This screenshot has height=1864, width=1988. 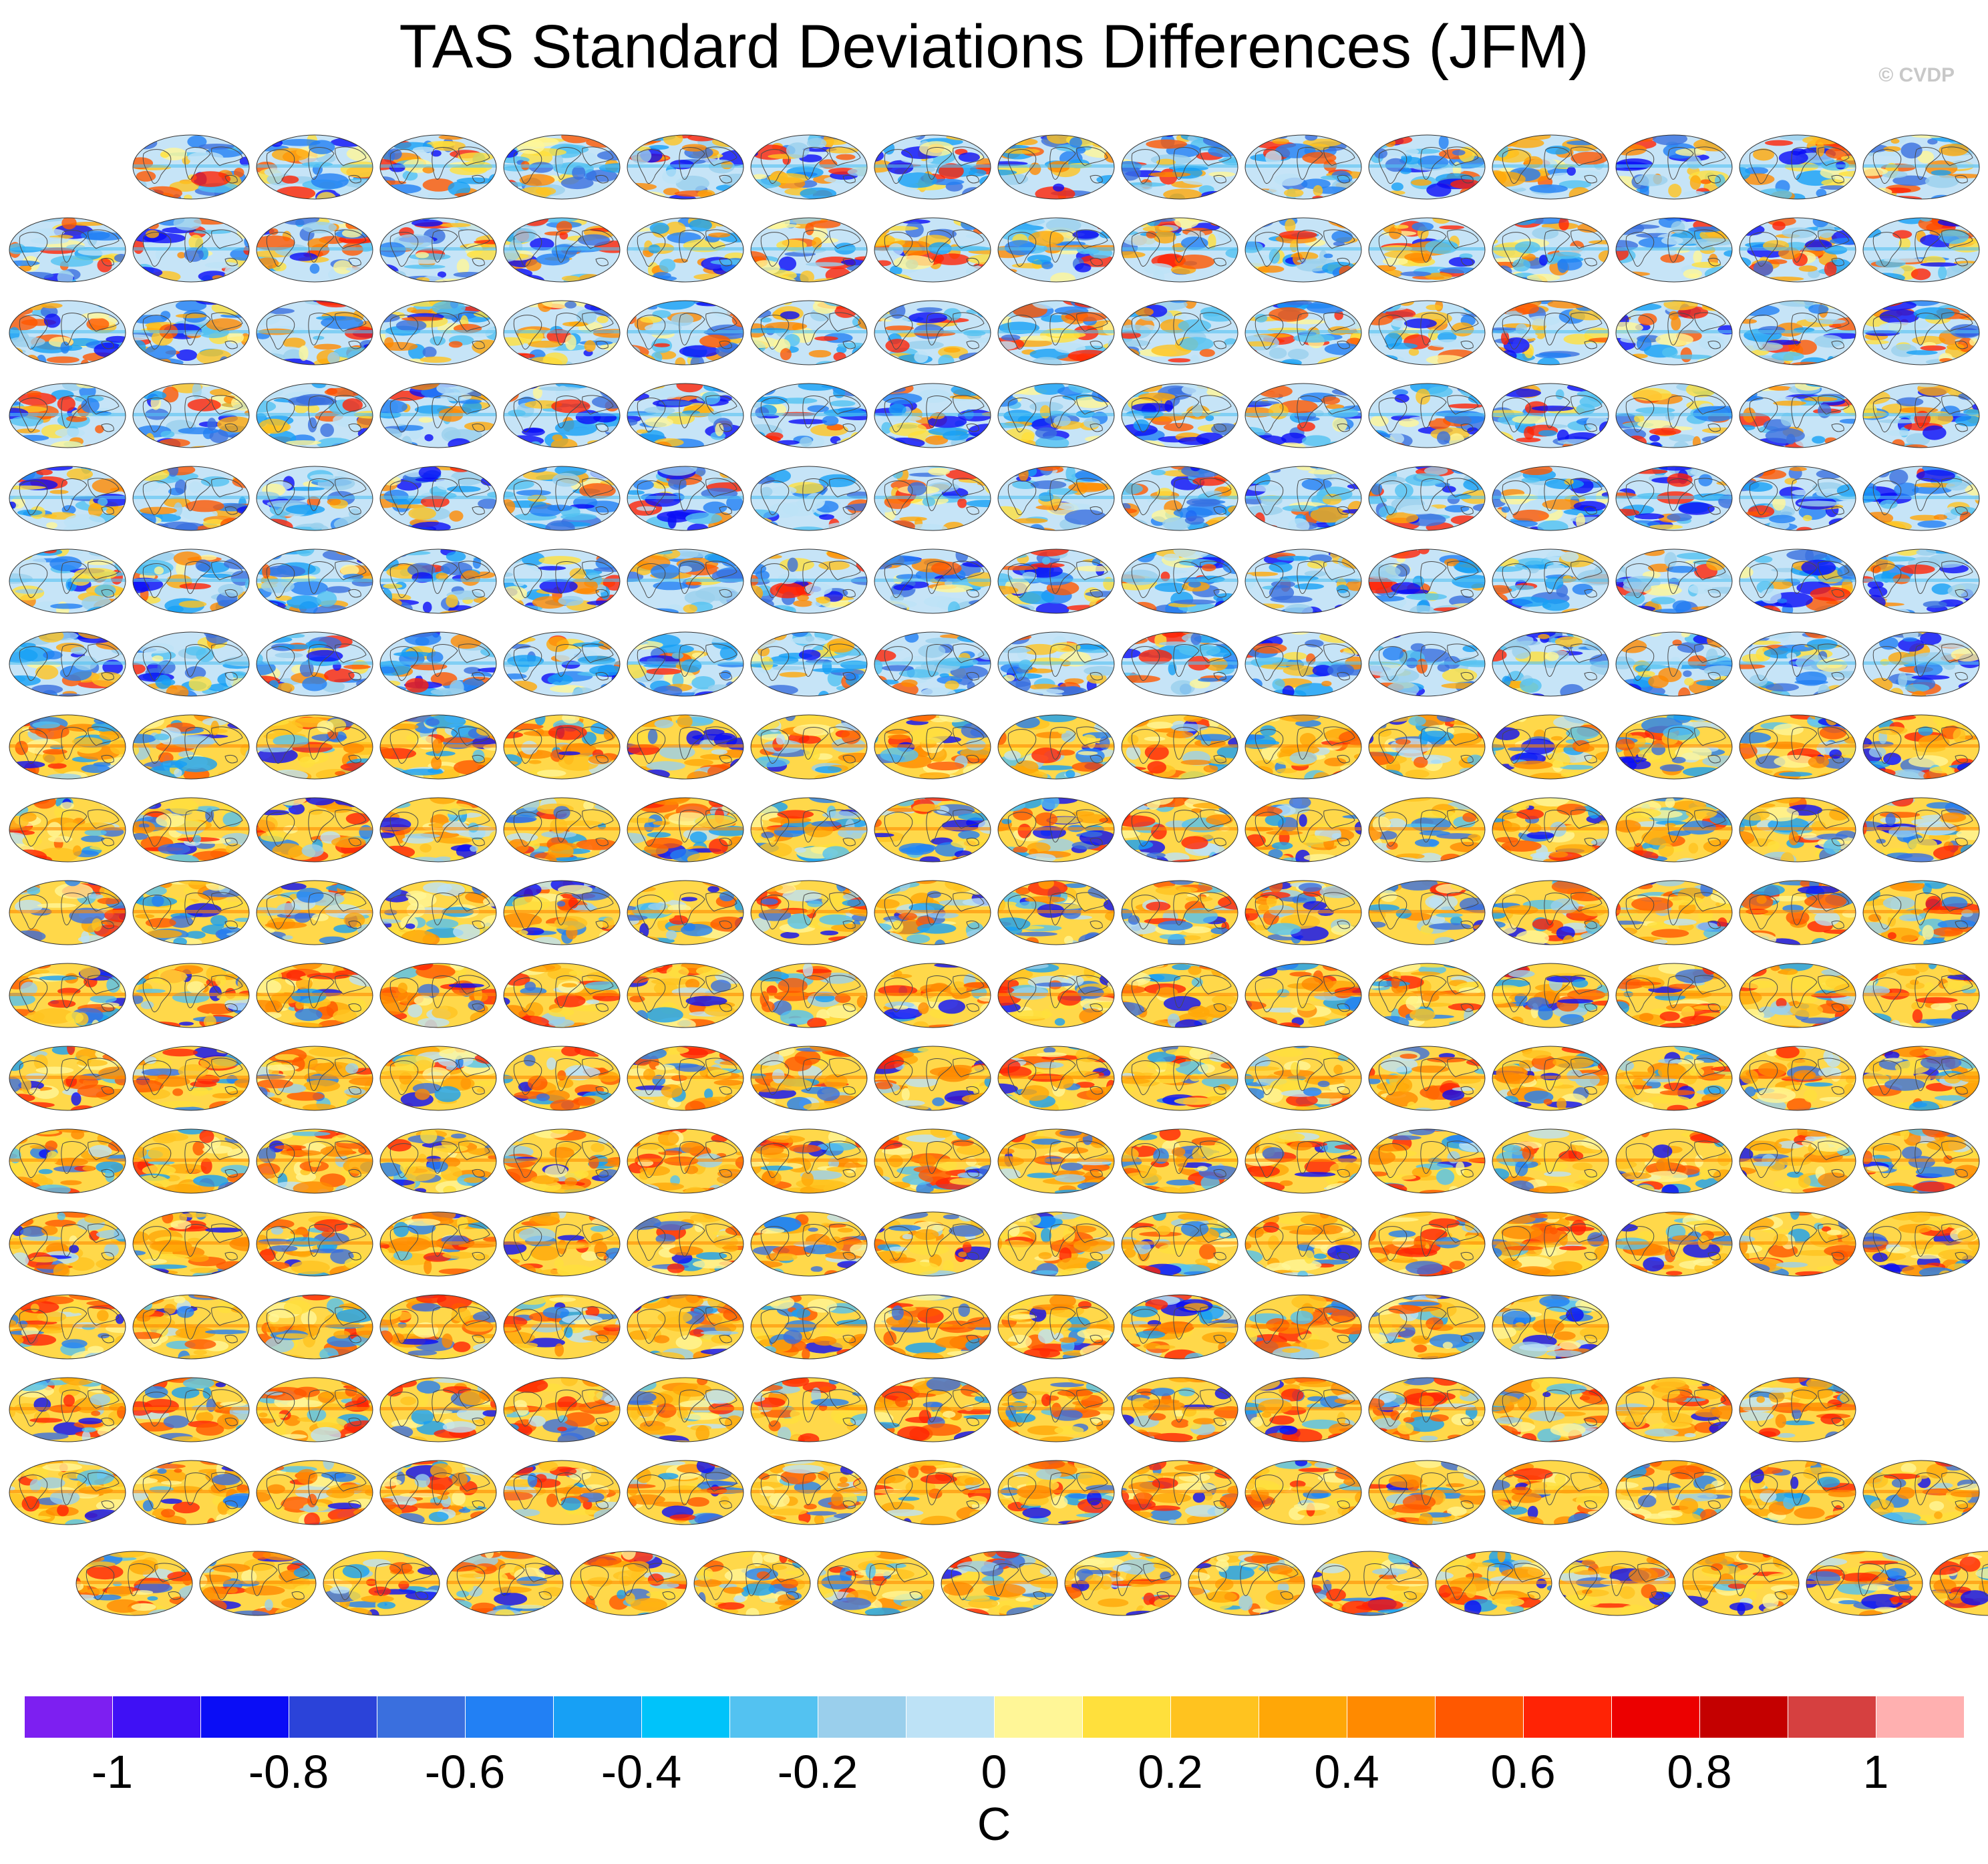 I want to click on colorbar-tick-label: 0, so click(x=994, y=1772).